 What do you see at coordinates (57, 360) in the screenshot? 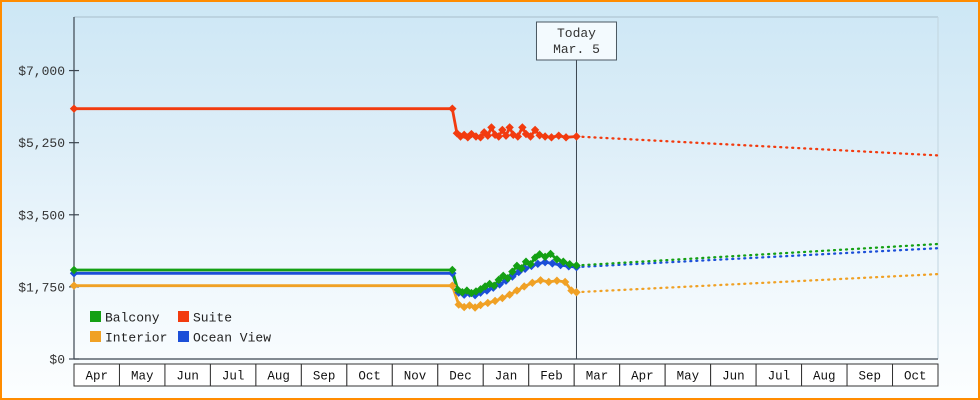
I see `y-axis-tick-label: $0` at bounding box center [57, 360].